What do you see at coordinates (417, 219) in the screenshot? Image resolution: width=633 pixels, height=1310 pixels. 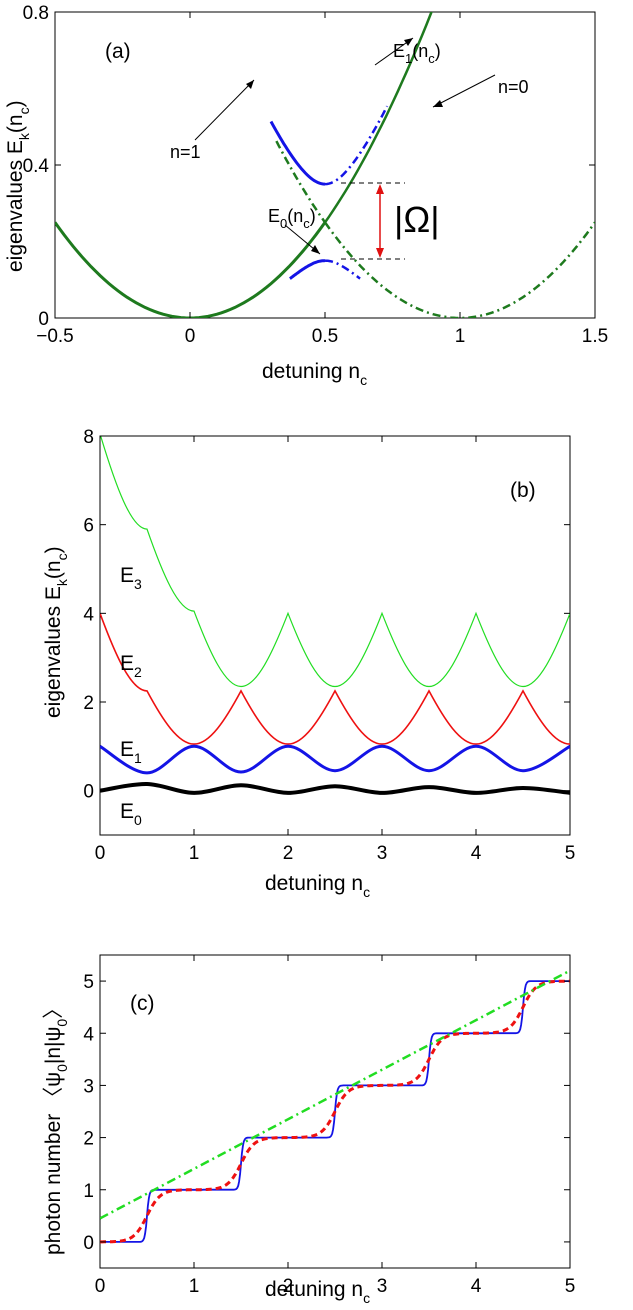 I see `annotation-omega: |Ω|` at bounding box center [417, 219].